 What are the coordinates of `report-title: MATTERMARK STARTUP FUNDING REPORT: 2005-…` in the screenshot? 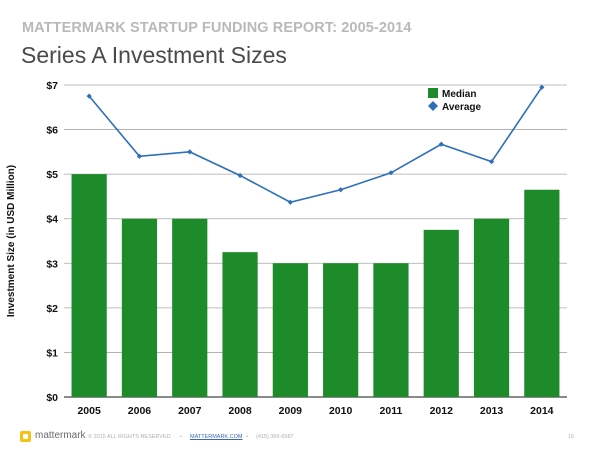 It's located at (217, 28).